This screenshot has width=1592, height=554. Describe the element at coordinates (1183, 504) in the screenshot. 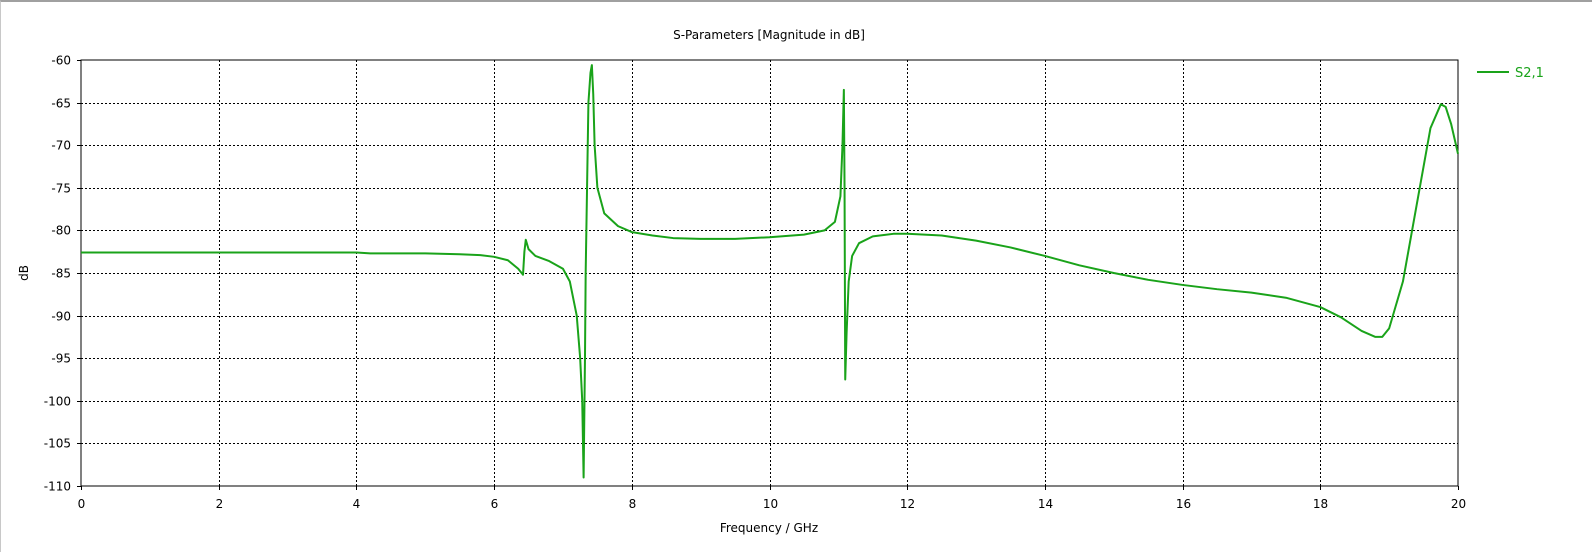

I see `x-tick-label: 16` at that location.